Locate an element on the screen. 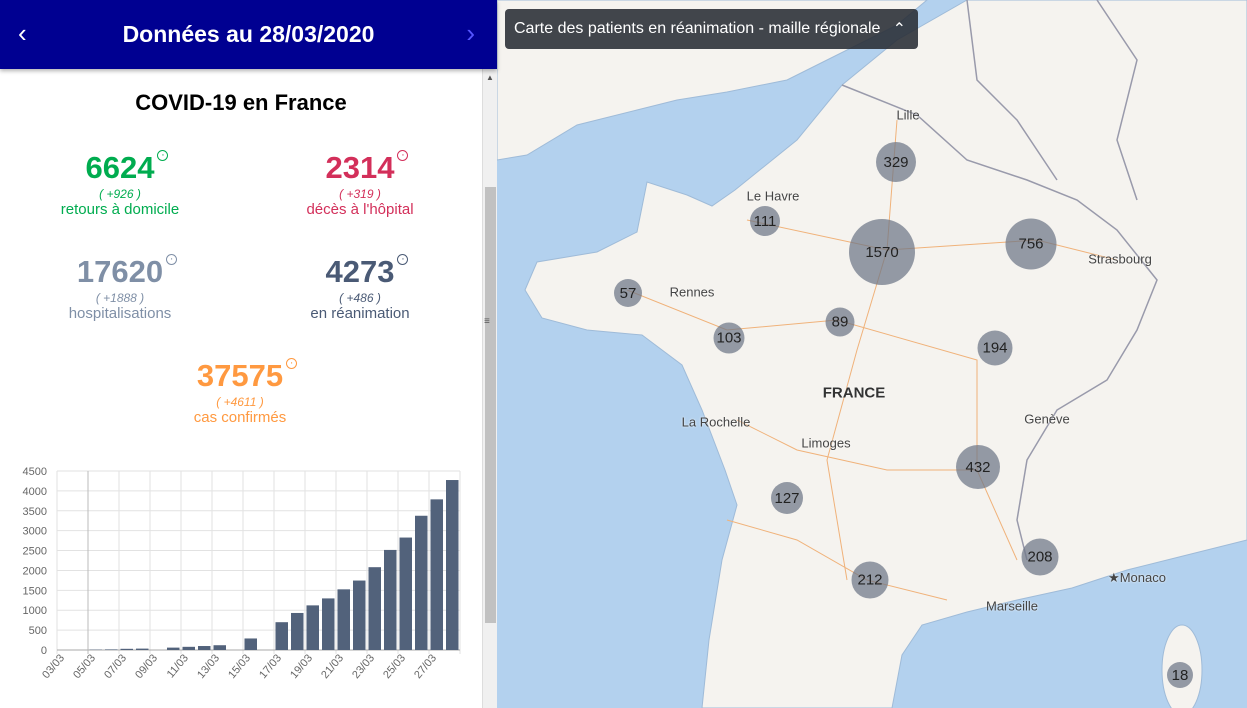 The image size is (1247, 708). scrollbar-thumb is located at coordinates (490, 405).